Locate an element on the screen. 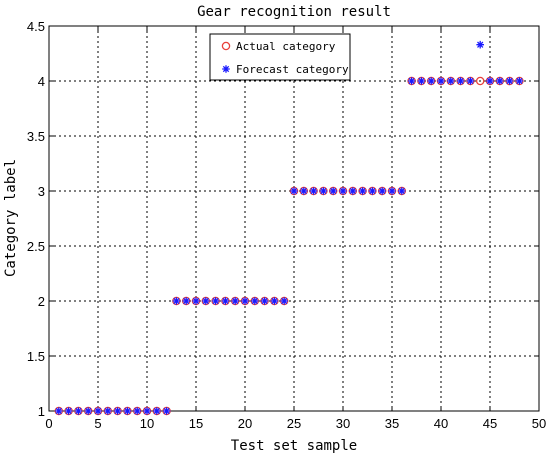  legend-marker-forecast is located at coordinates (226, 69).